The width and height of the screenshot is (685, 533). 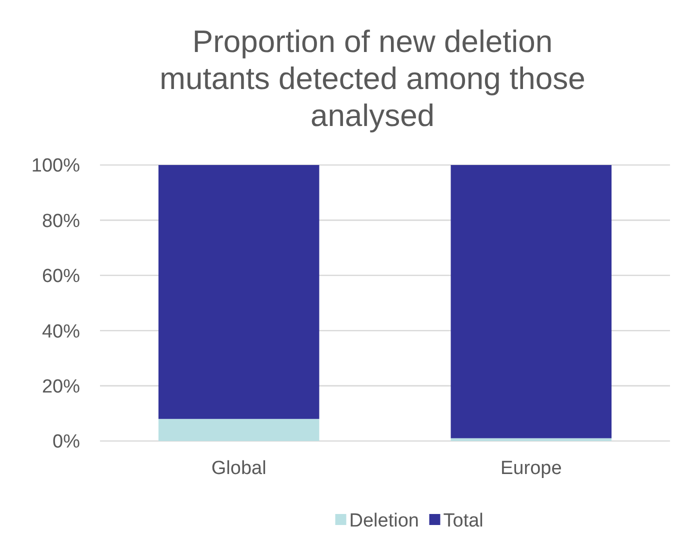 What do you see at coordinates (373, 78) in the screenshot?
I see `chart-title: Proportion of new deletion mutants detected among those analysed` at bounding box center [373, 78].